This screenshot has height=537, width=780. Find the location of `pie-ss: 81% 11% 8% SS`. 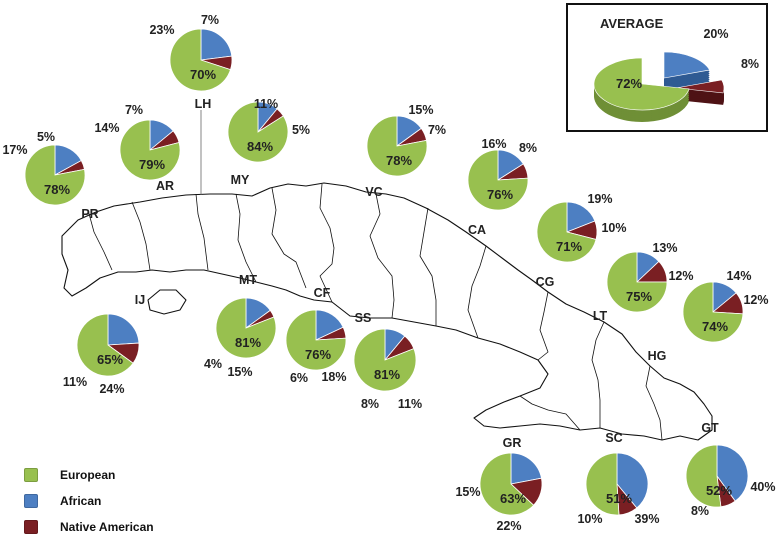

pie-ss: 81% 11% 8% SS is located at coordinates (387, 361).